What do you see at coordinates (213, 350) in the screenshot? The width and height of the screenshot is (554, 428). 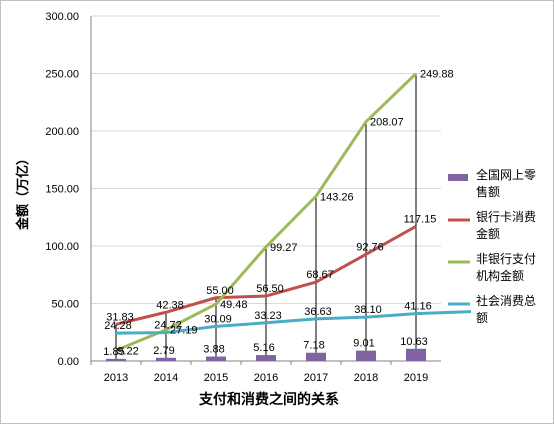 I see `data-label: 3.88` at bounding box center [213, 350].